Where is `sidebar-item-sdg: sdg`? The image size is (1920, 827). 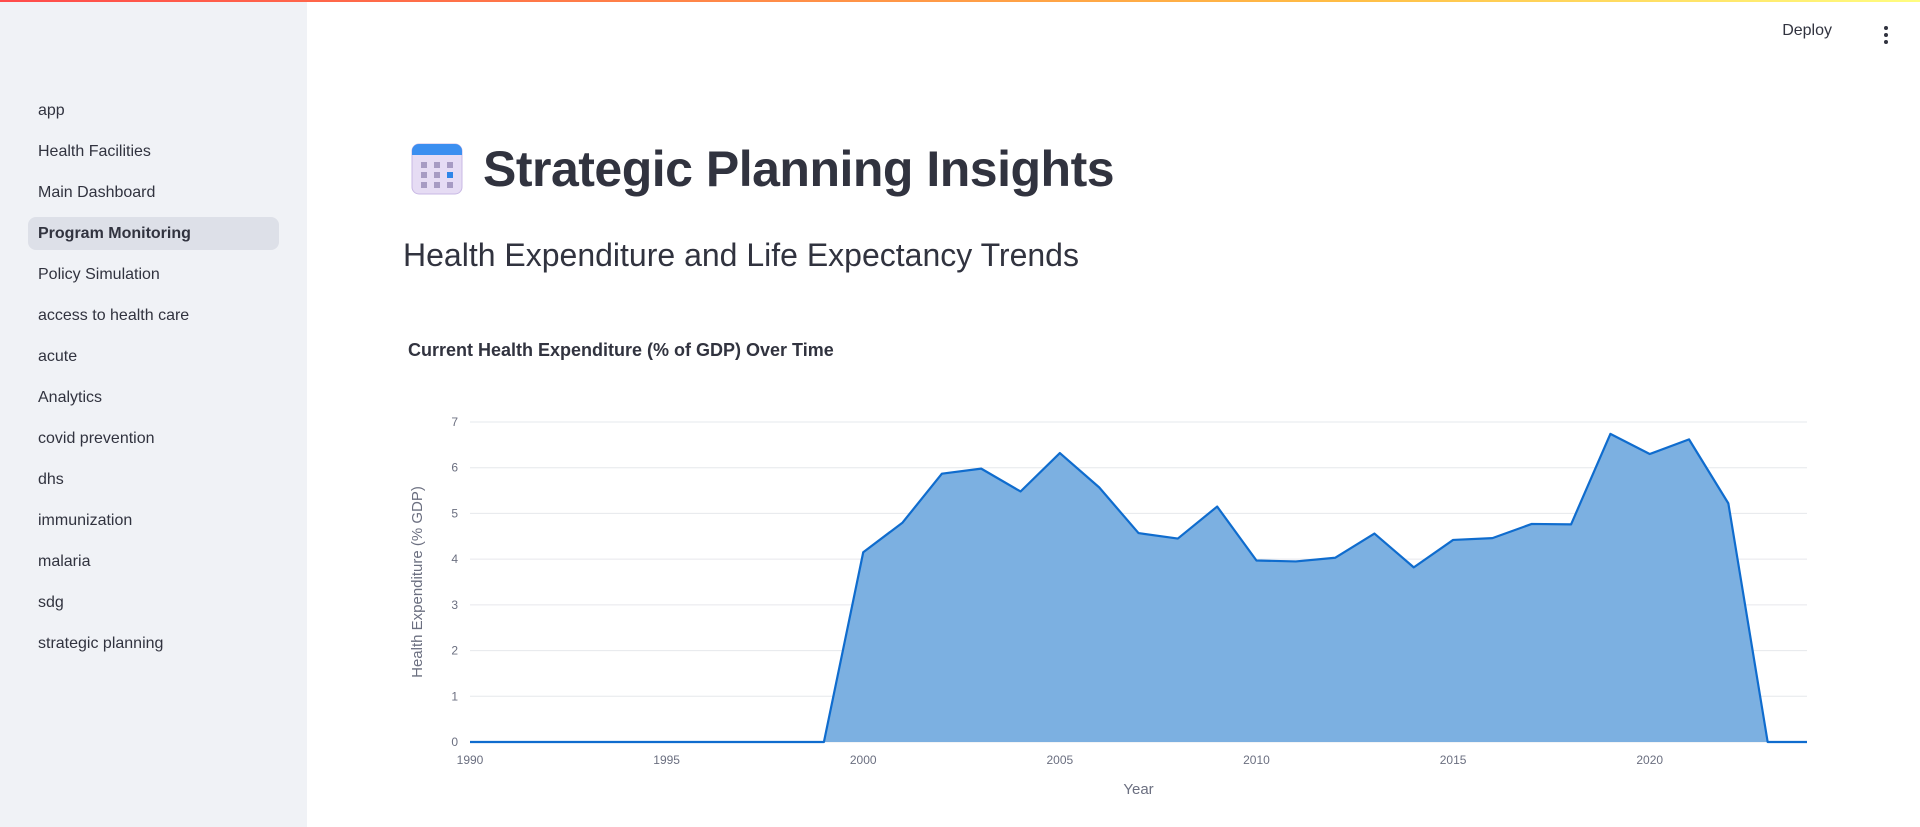 sidebar-item-sdg: sdg is located at coordinates (51, 602).